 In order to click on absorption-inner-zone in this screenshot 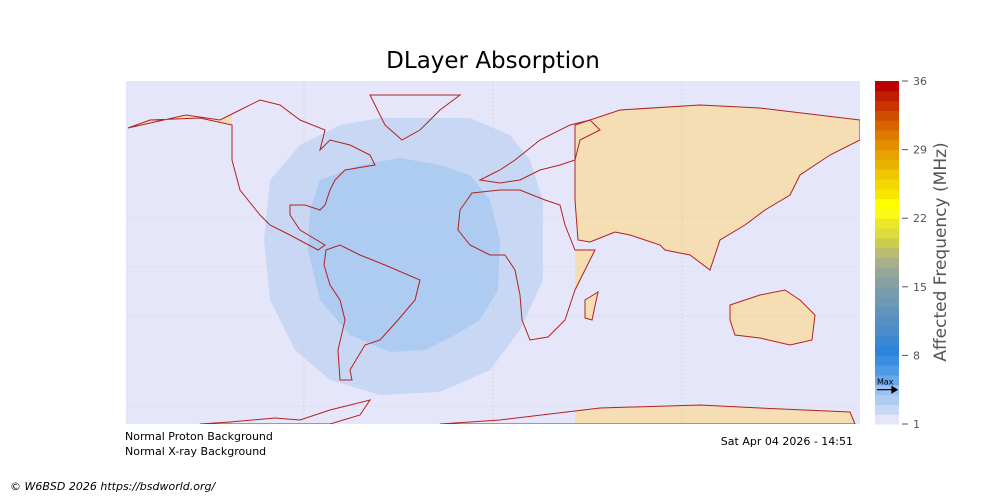, I will do `click(404, 255)`.